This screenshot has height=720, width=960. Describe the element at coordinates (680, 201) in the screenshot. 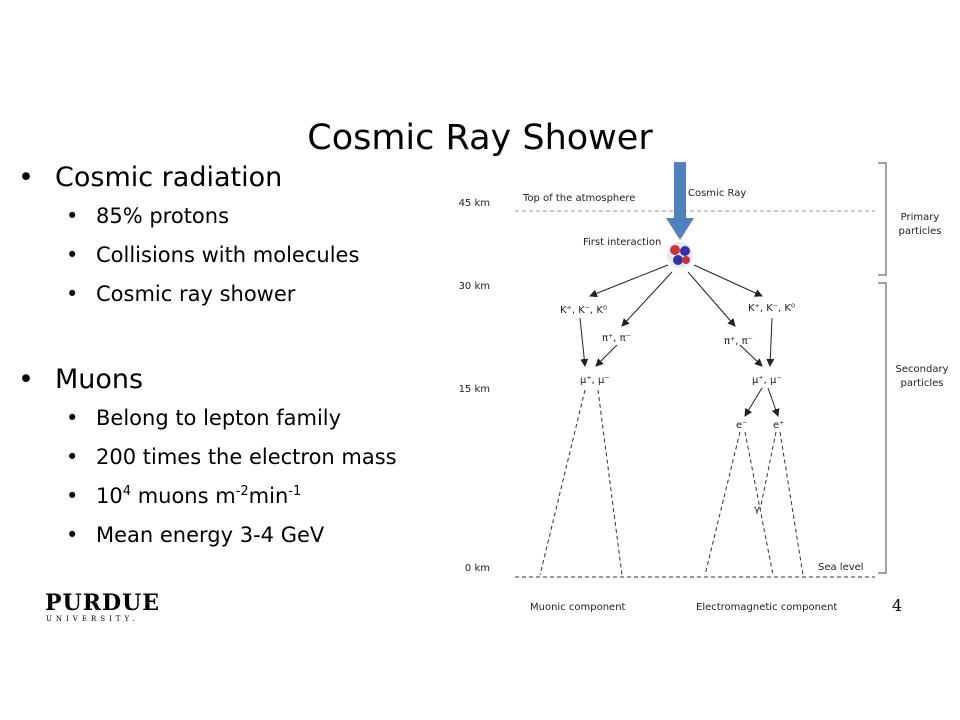

I see `cosmic-ray-arrow` at that location.